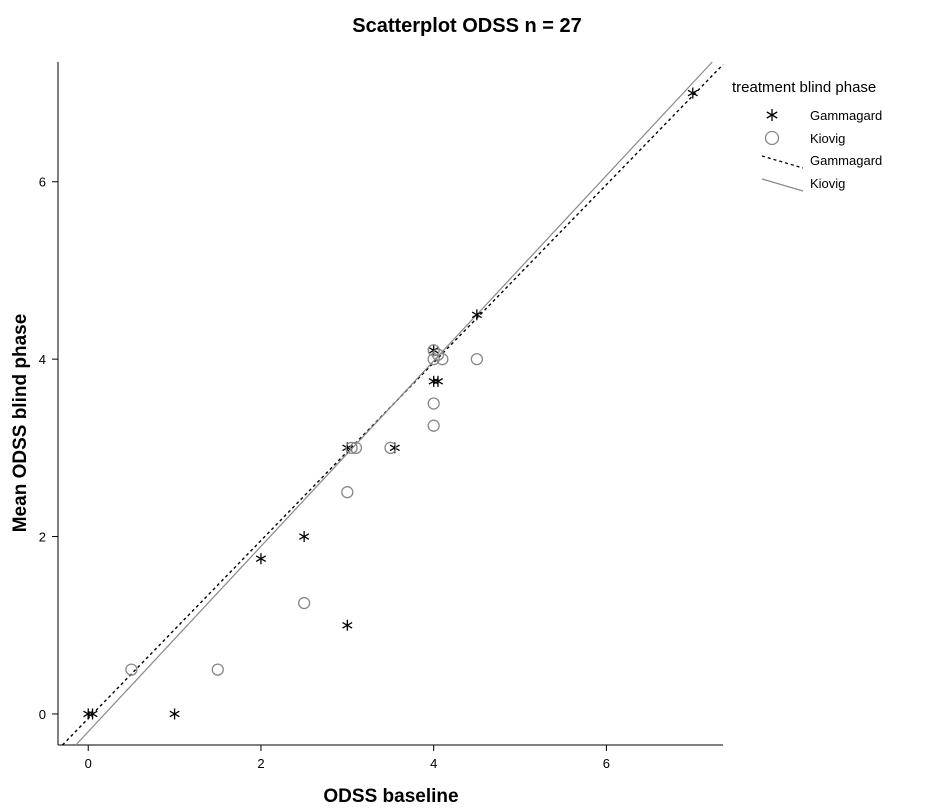 Image resolution: width=937 pixels, height=811 pixels. I want to click on x-axis-label: ODSS baseline, so click(390, 796).